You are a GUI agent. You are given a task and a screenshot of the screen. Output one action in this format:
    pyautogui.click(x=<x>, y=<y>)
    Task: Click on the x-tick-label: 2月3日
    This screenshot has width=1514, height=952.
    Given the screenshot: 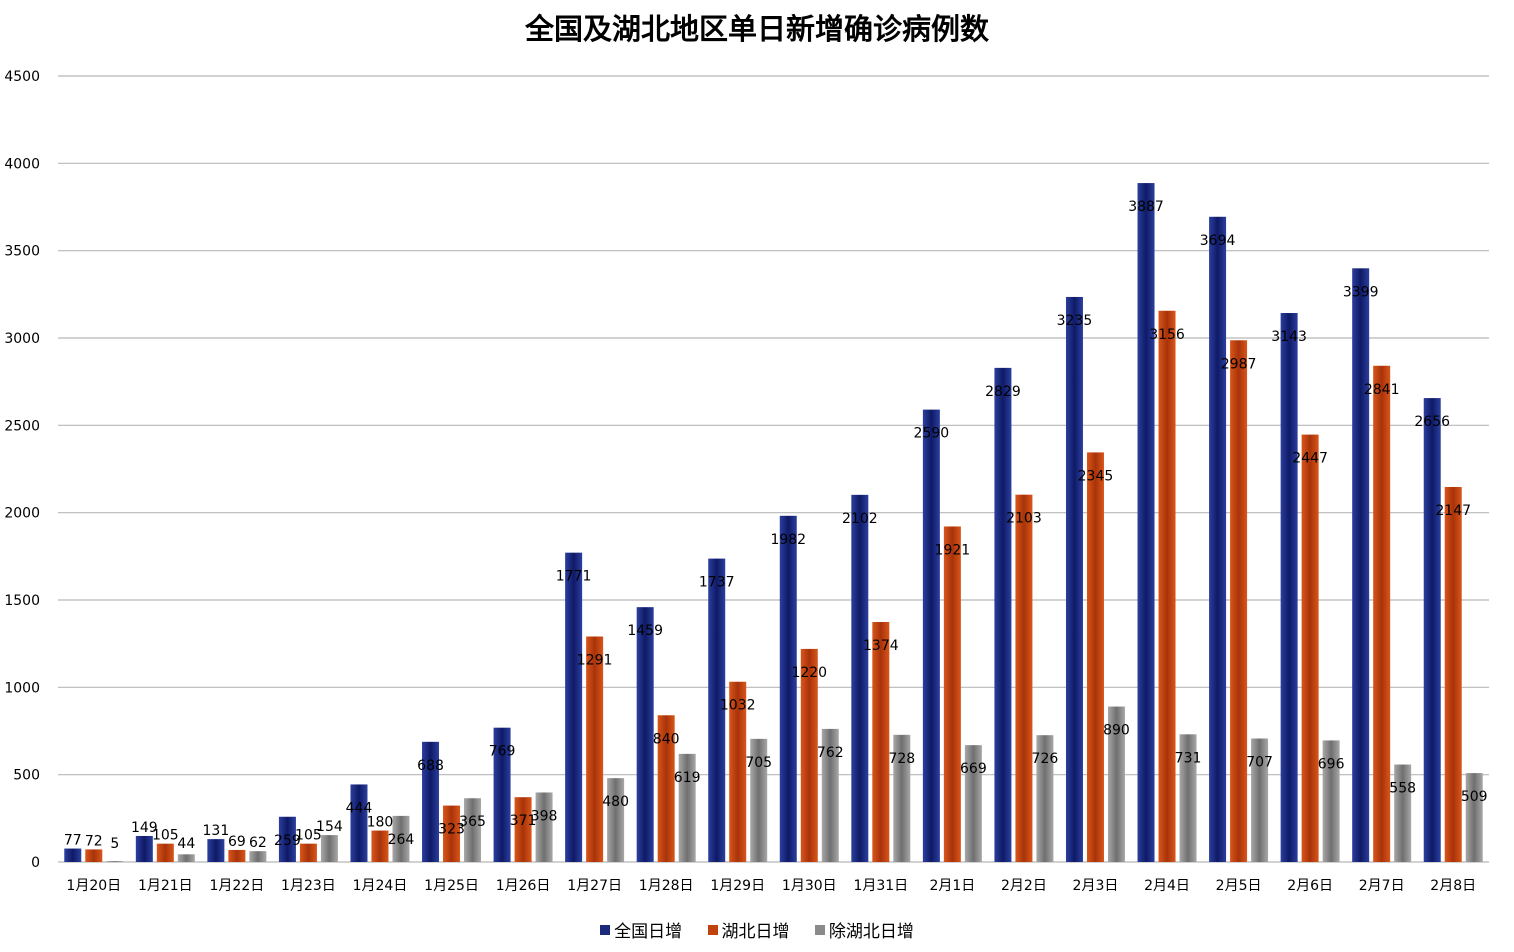 What is the action you would take?
    pyautogui.click(x=1096, y=886)
    